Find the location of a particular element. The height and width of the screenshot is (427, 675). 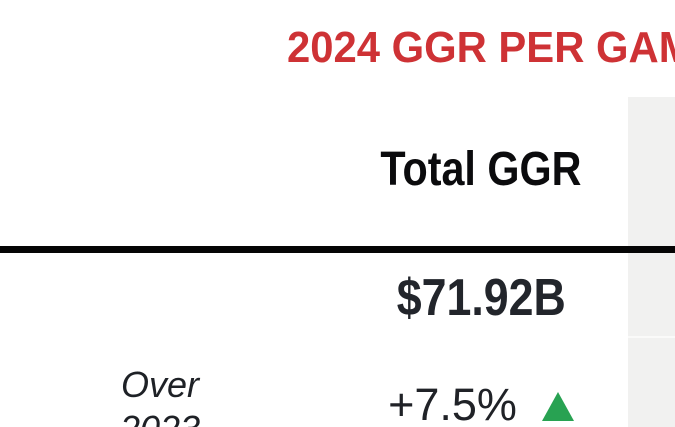

total-ggr-change: +7.5% is located at coordinates (481, 404).